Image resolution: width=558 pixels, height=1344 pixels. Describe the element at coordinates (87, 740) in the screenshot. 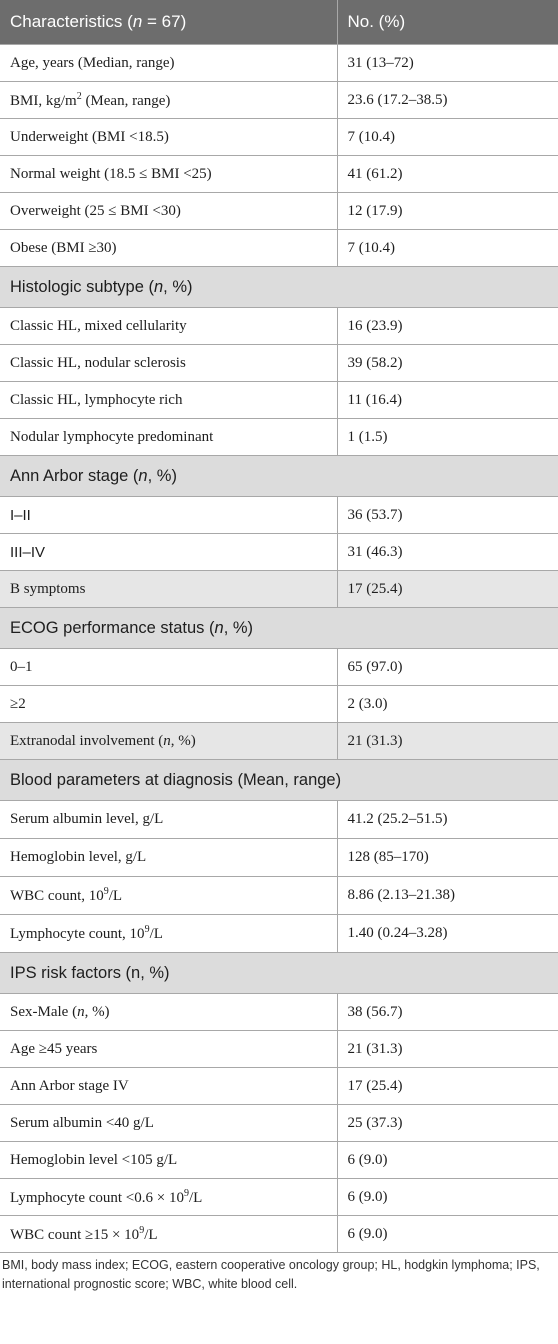

I see `label-text: Extranodal involvement (` at that location.